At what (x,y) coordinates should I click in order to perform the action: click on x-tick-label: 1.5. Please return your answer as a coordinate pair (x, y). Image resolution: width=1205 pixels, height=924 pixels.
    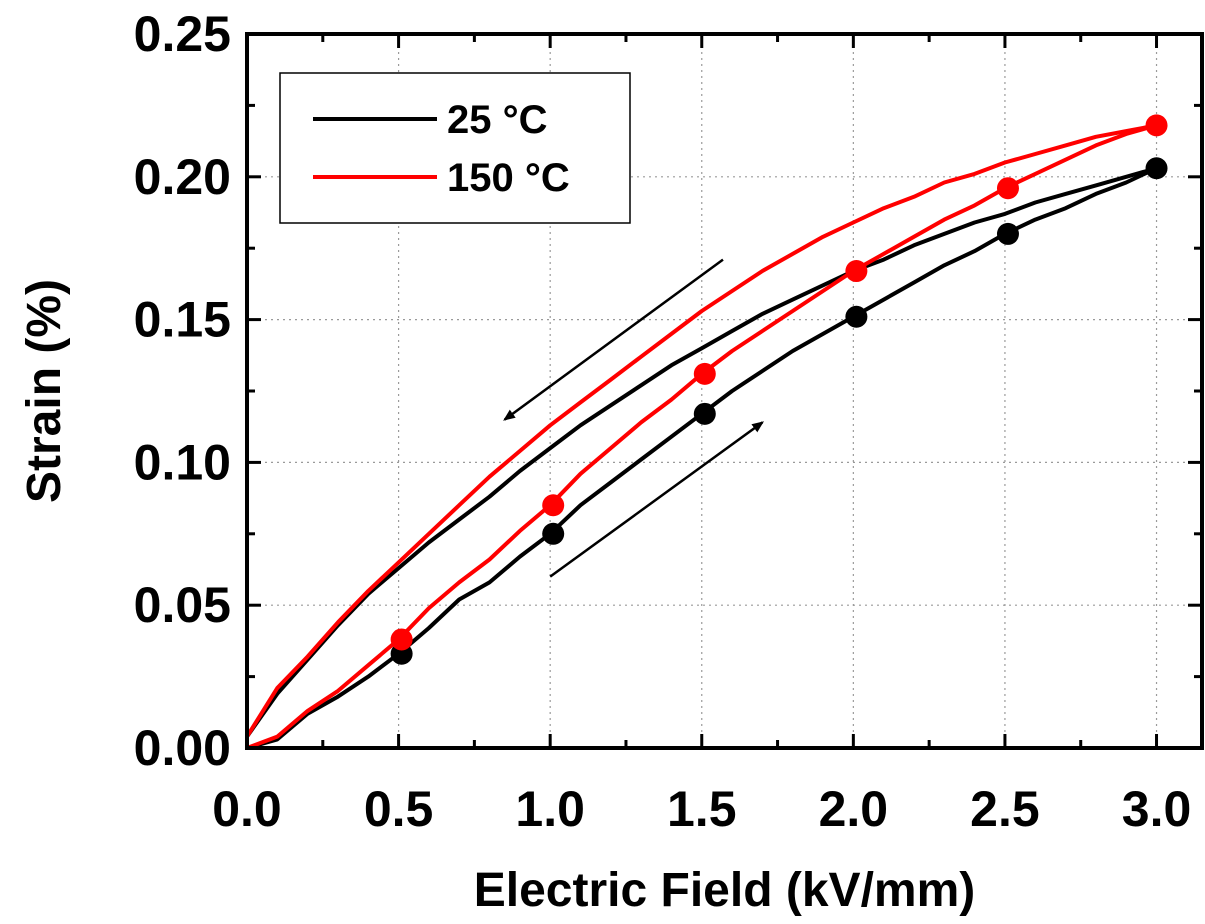
    Looking at the image, I should click on (702, 809).